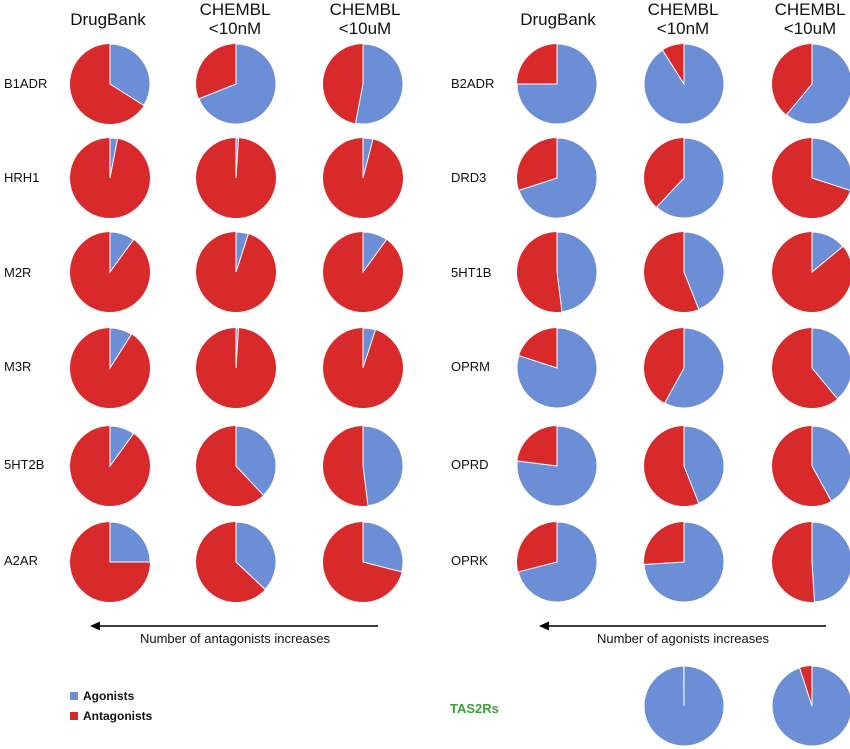  I want to click on pie-oprk-drugbank, so click(557, 562).